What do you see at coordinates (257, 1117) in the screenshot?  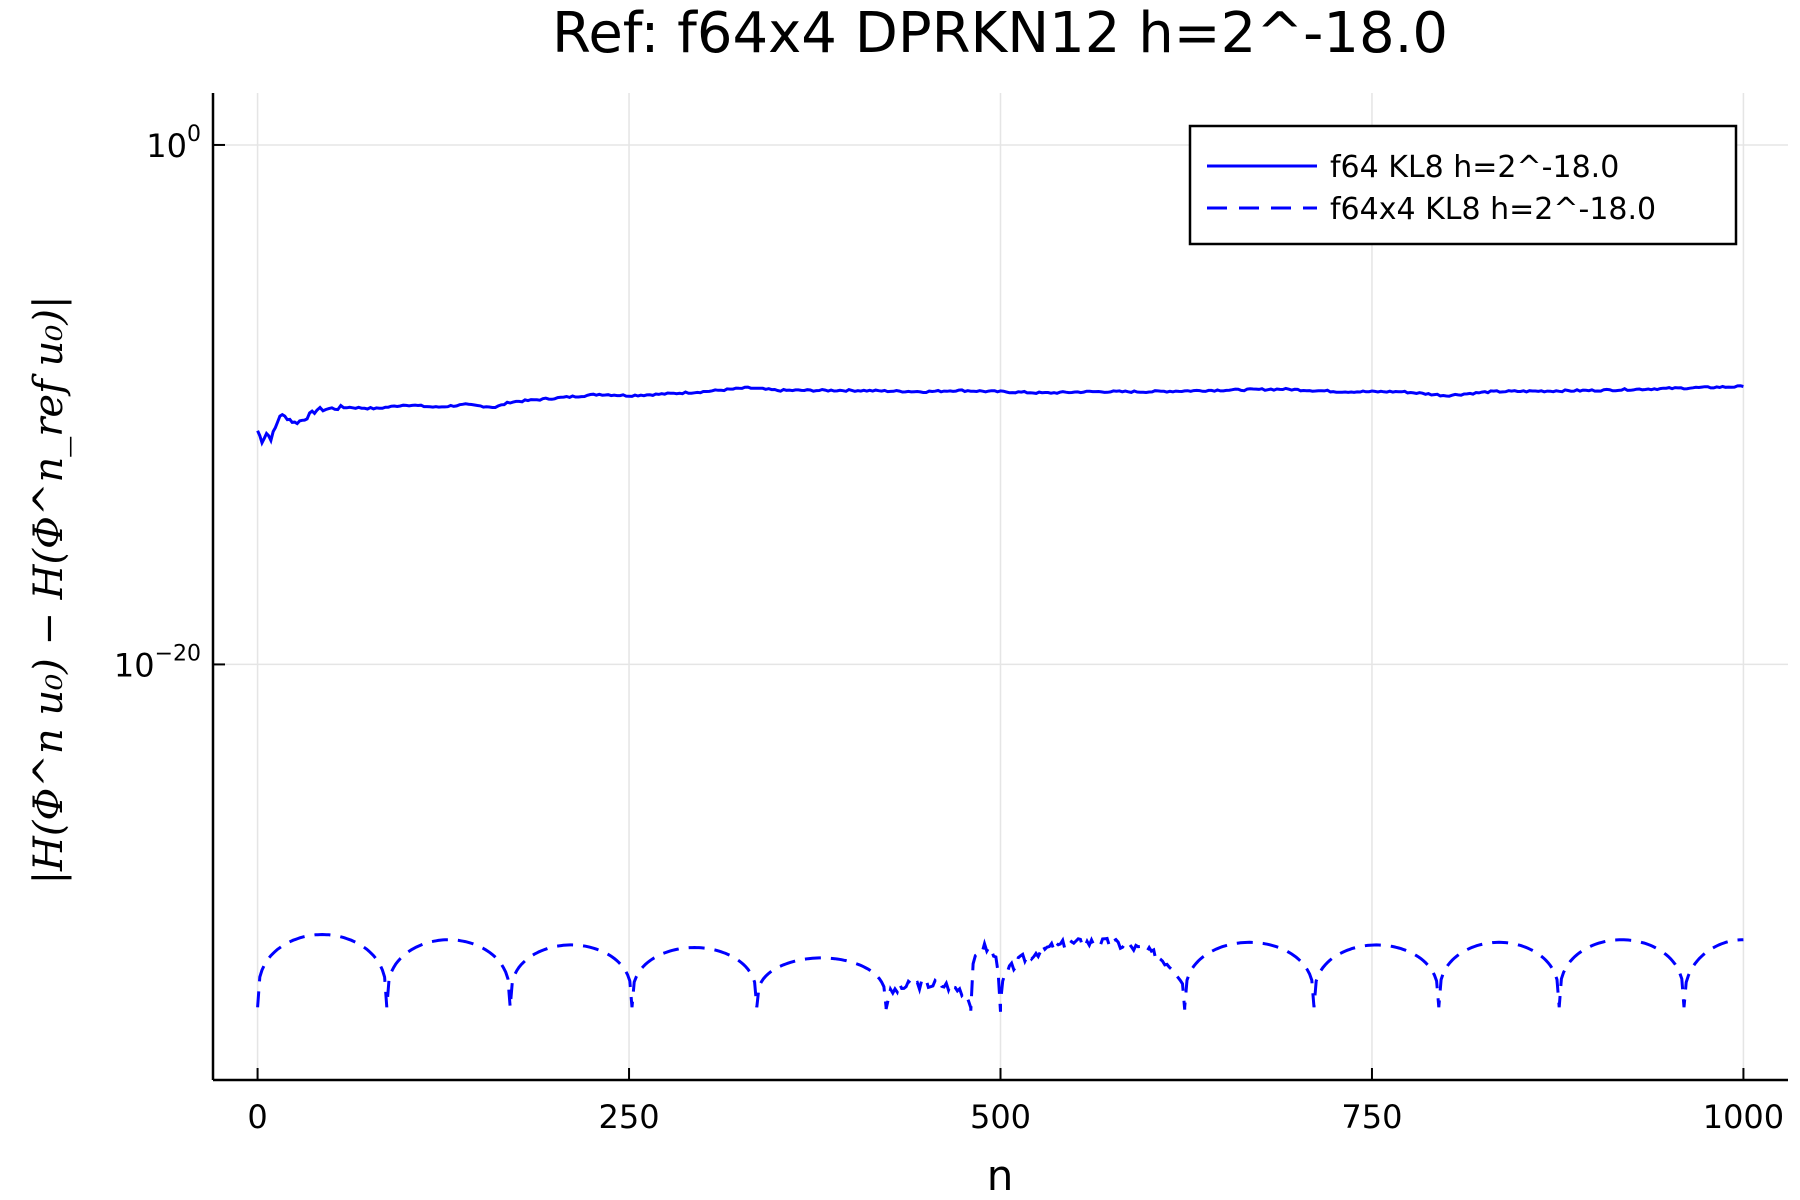 I see `x-tick-label: 0` at bounding box center [257, 1117].